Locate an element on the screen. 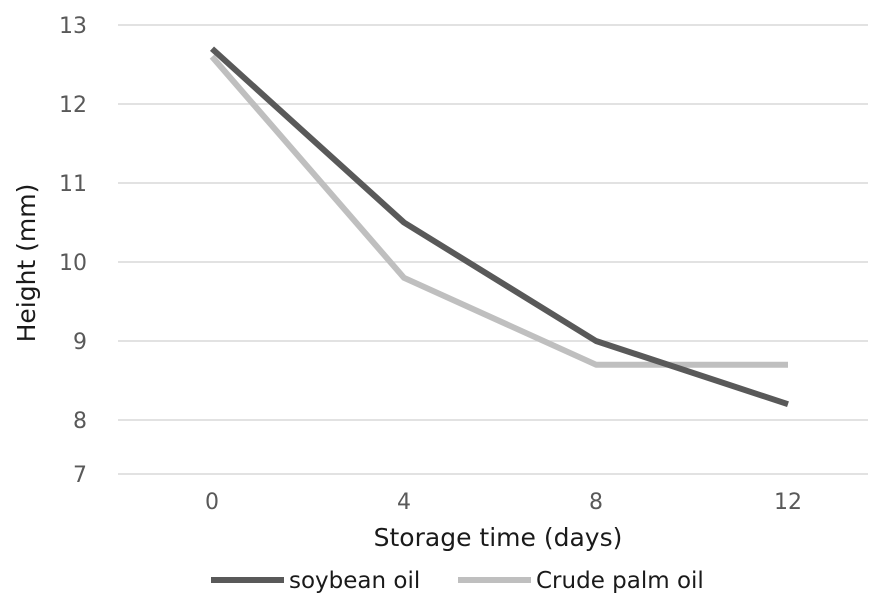  legend-label: soybean oil is located at coordinates (354, 581).